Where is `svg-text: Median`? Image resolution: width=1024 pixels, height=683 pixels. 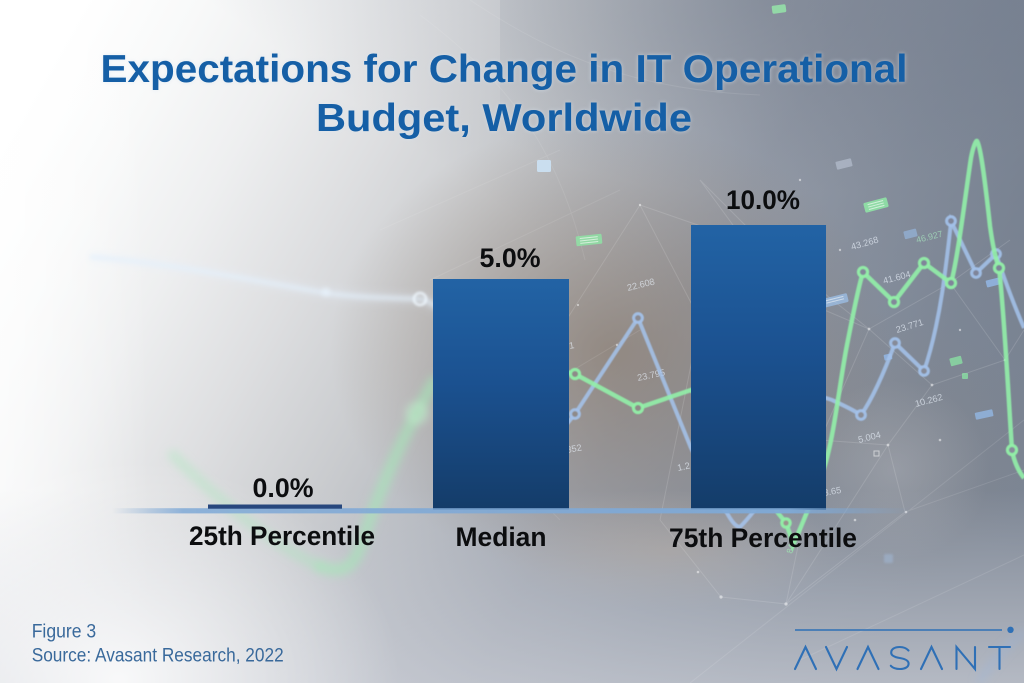
svg-text: Median is located at coordinates (501, 537).